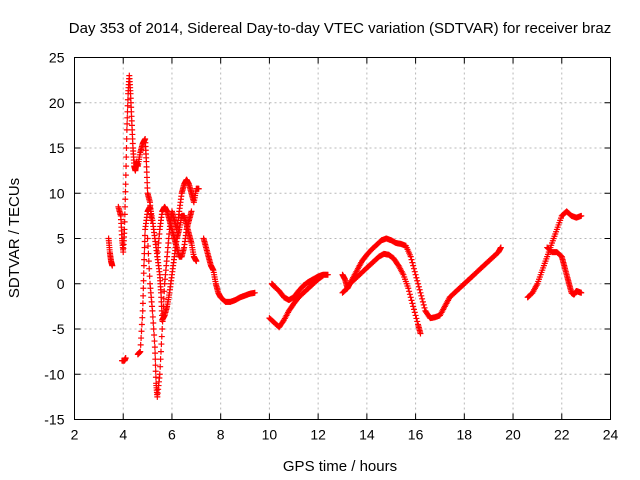 The height and width of the screenshot is (480, 640). I want to click on x-tick-label: 2, so click(75, 435).